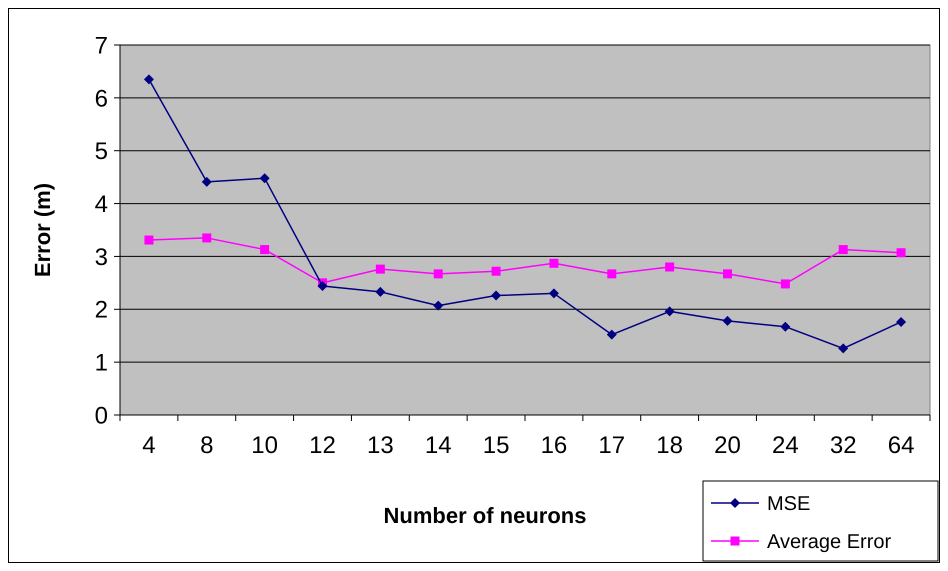  What do you see at coordinates (101, 310) in the screenshot?
I see `y-tick-label: 2` at bounding box center [101, 310].